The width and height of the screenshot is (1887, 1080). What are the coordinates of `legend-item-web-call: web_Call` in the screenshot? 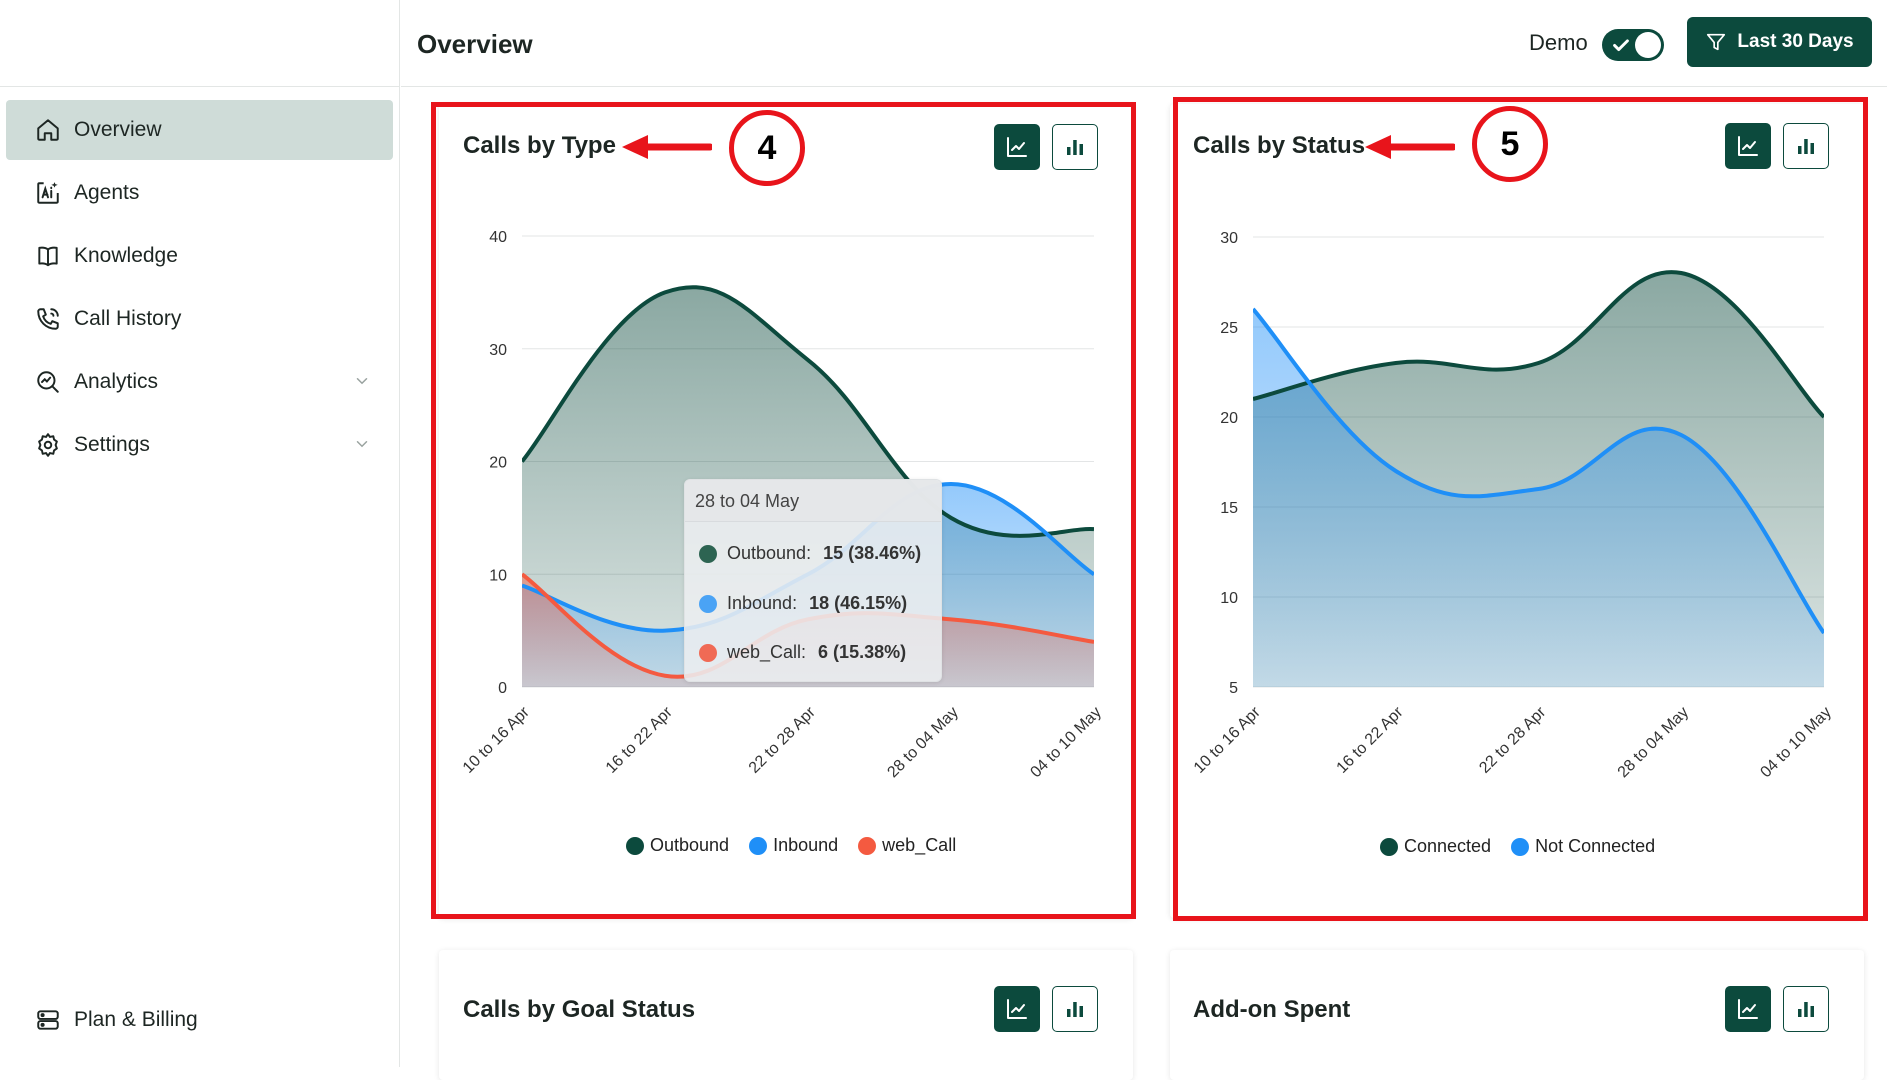 It's located at (907, 845).